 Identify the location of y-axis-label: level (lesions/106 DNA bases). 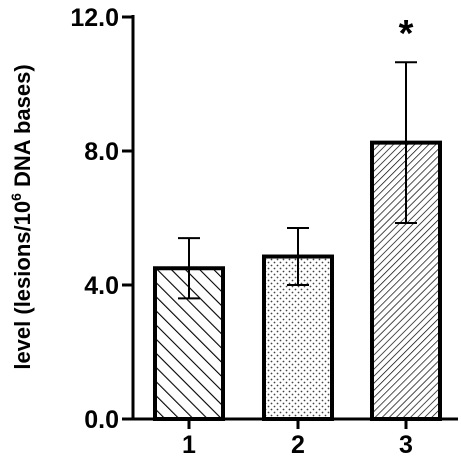
(21, 216).